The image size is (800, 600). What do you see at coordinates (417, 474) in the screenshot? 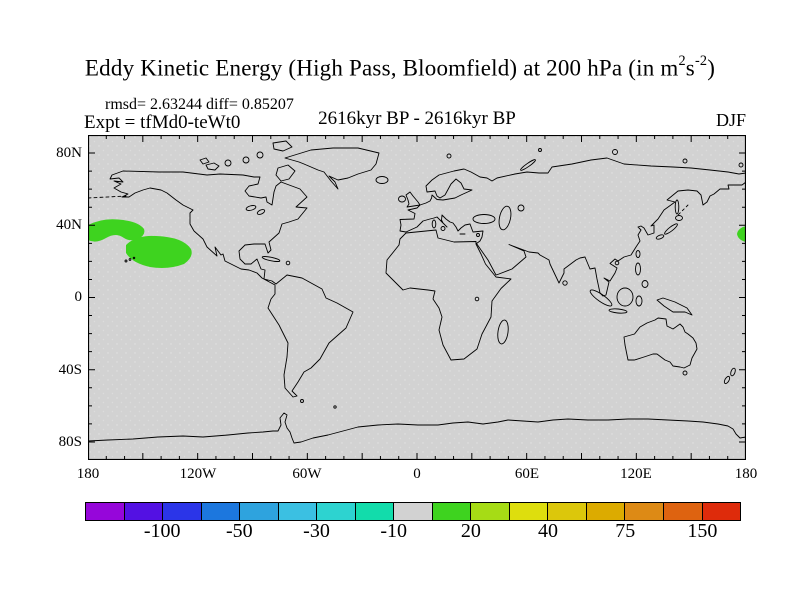
I see `lon-label-0: 0` at bounding box center [417, 474].